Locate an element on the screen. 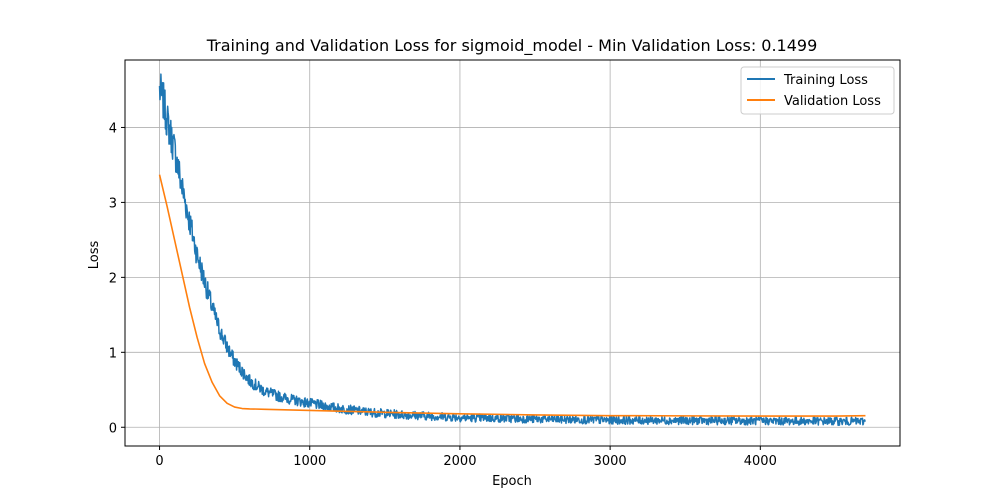  y-tick-label: 1 is located at coordinates (113, 353).